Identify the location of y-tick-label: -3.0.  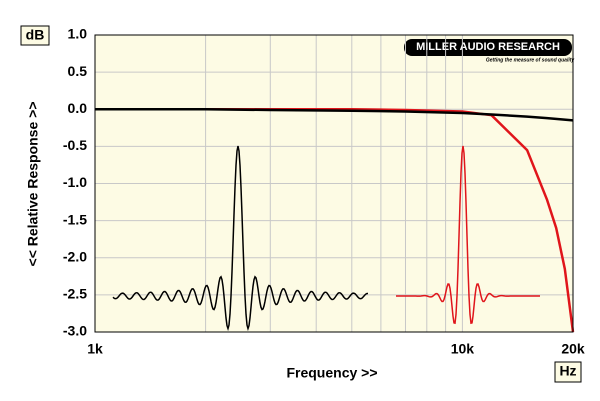
(75, 331).